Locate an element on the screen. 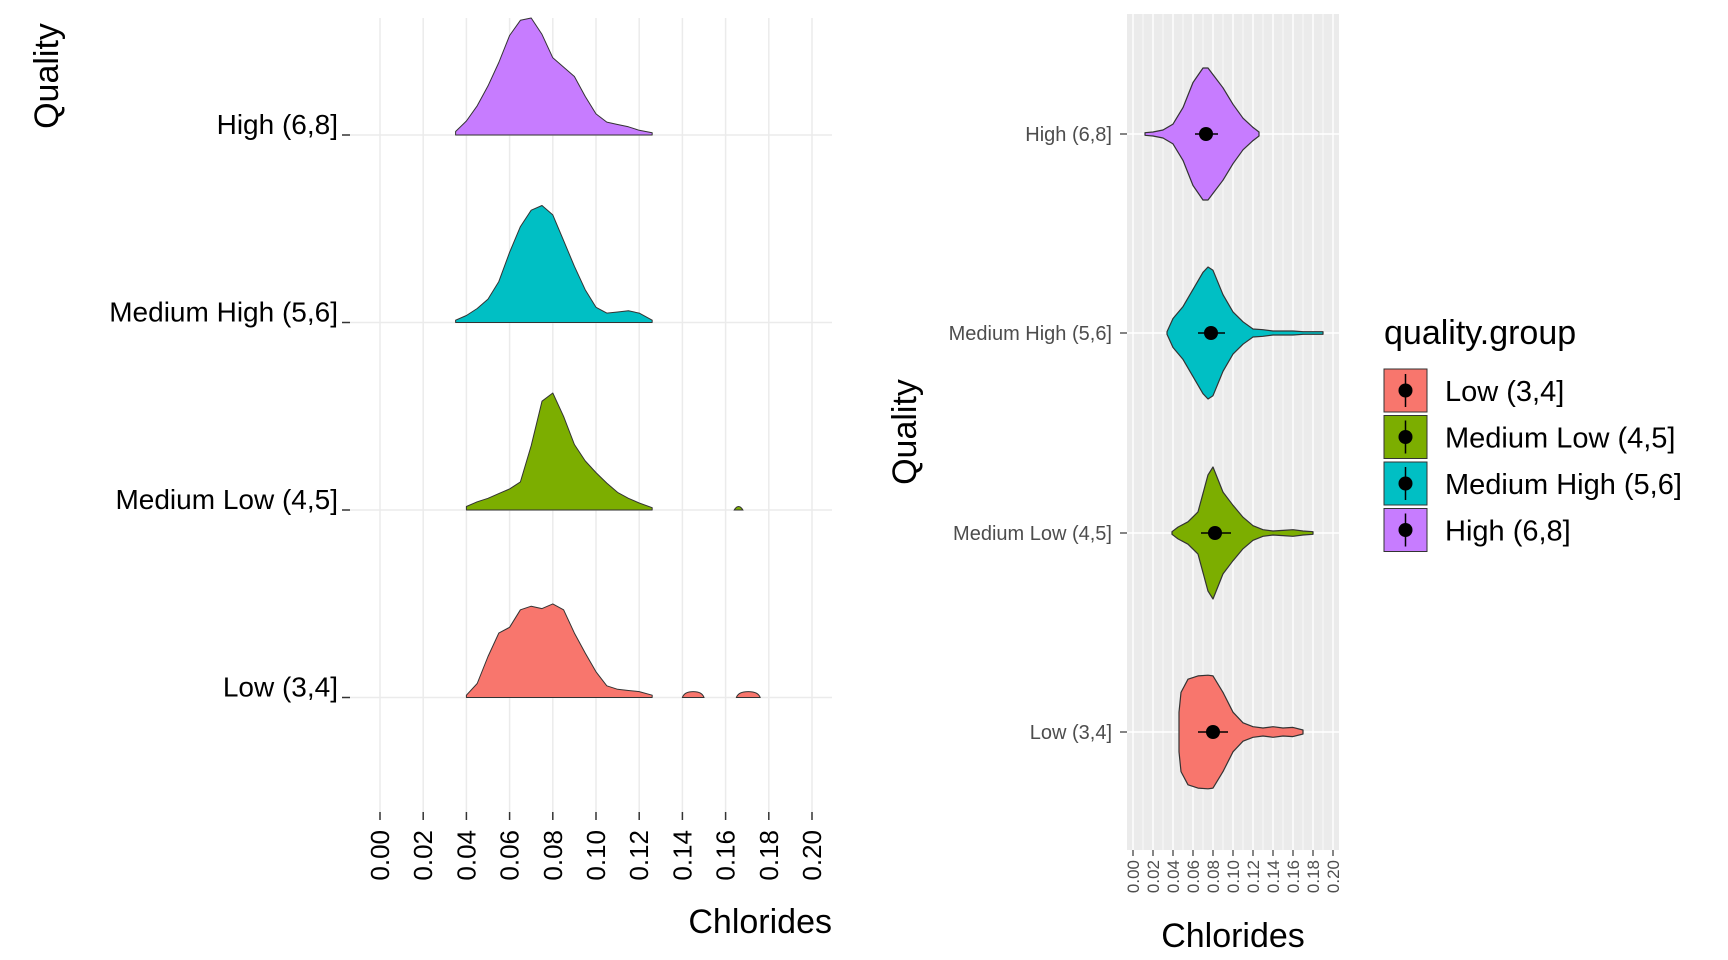 This screenshot has width=1728, height=960. violin-x-tick-label: 0.08 is located at coordinates (1213, 876).